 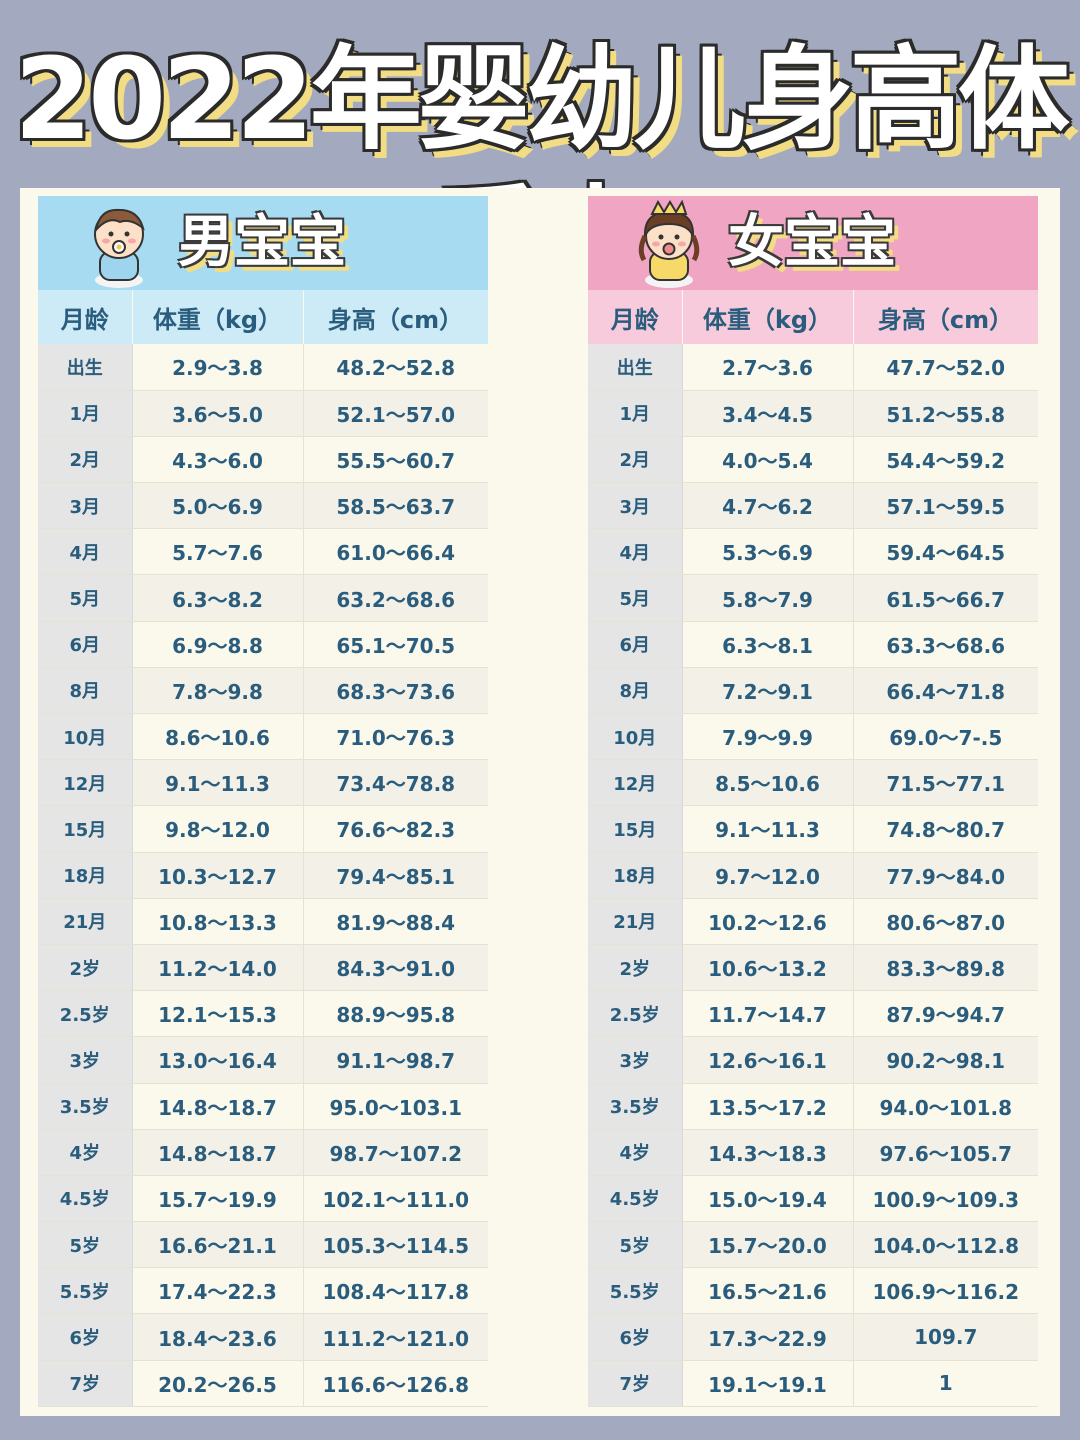 What do you see at coordinates (395, 506) in the screenshot?
I see `height-cell: 58.5～63.7` at bounding box center [395, 506].